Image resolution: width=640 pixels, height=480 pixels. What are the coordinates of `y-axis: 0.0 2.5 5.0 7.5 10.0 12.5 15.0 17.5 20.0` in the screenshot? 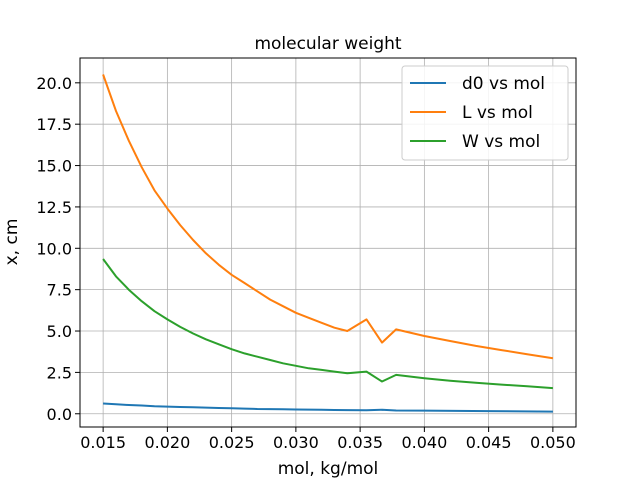 It's located at (58, 249).